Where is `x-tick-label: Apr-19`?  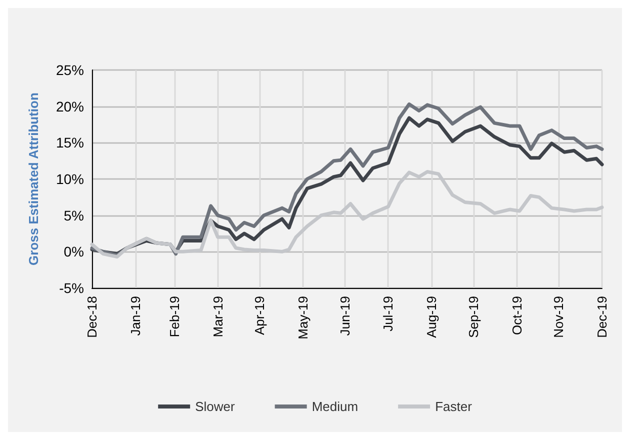 x-tick-label: Apr-19 is located at coordinates (260, 316).